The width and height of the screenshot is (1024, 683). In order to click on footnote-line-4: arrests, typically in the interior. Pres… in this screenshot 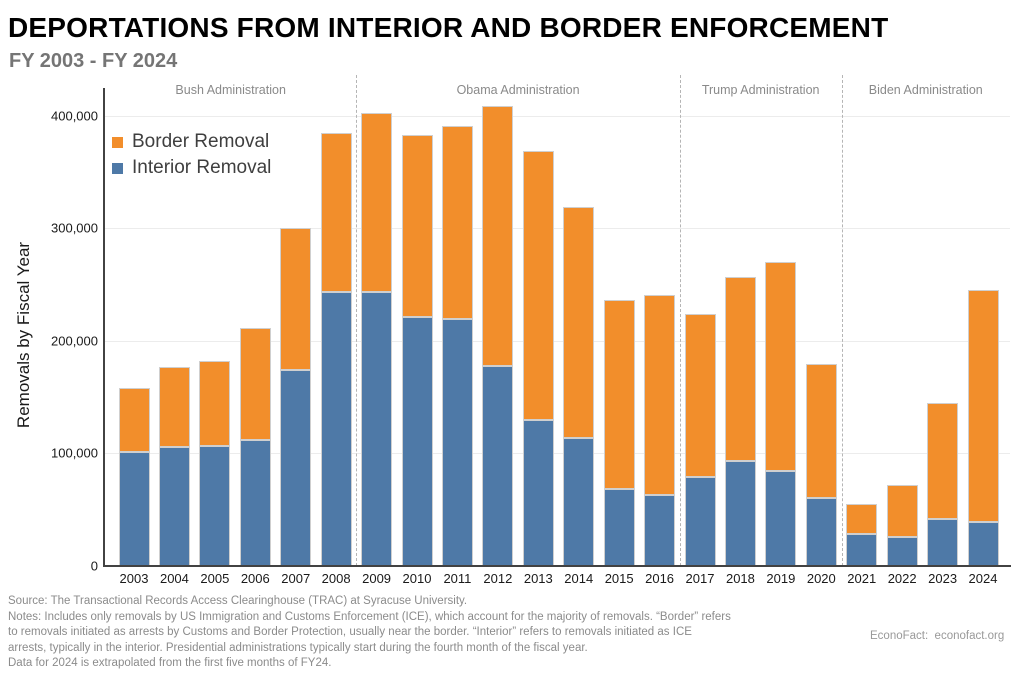, I will do `click(298, 647)`.